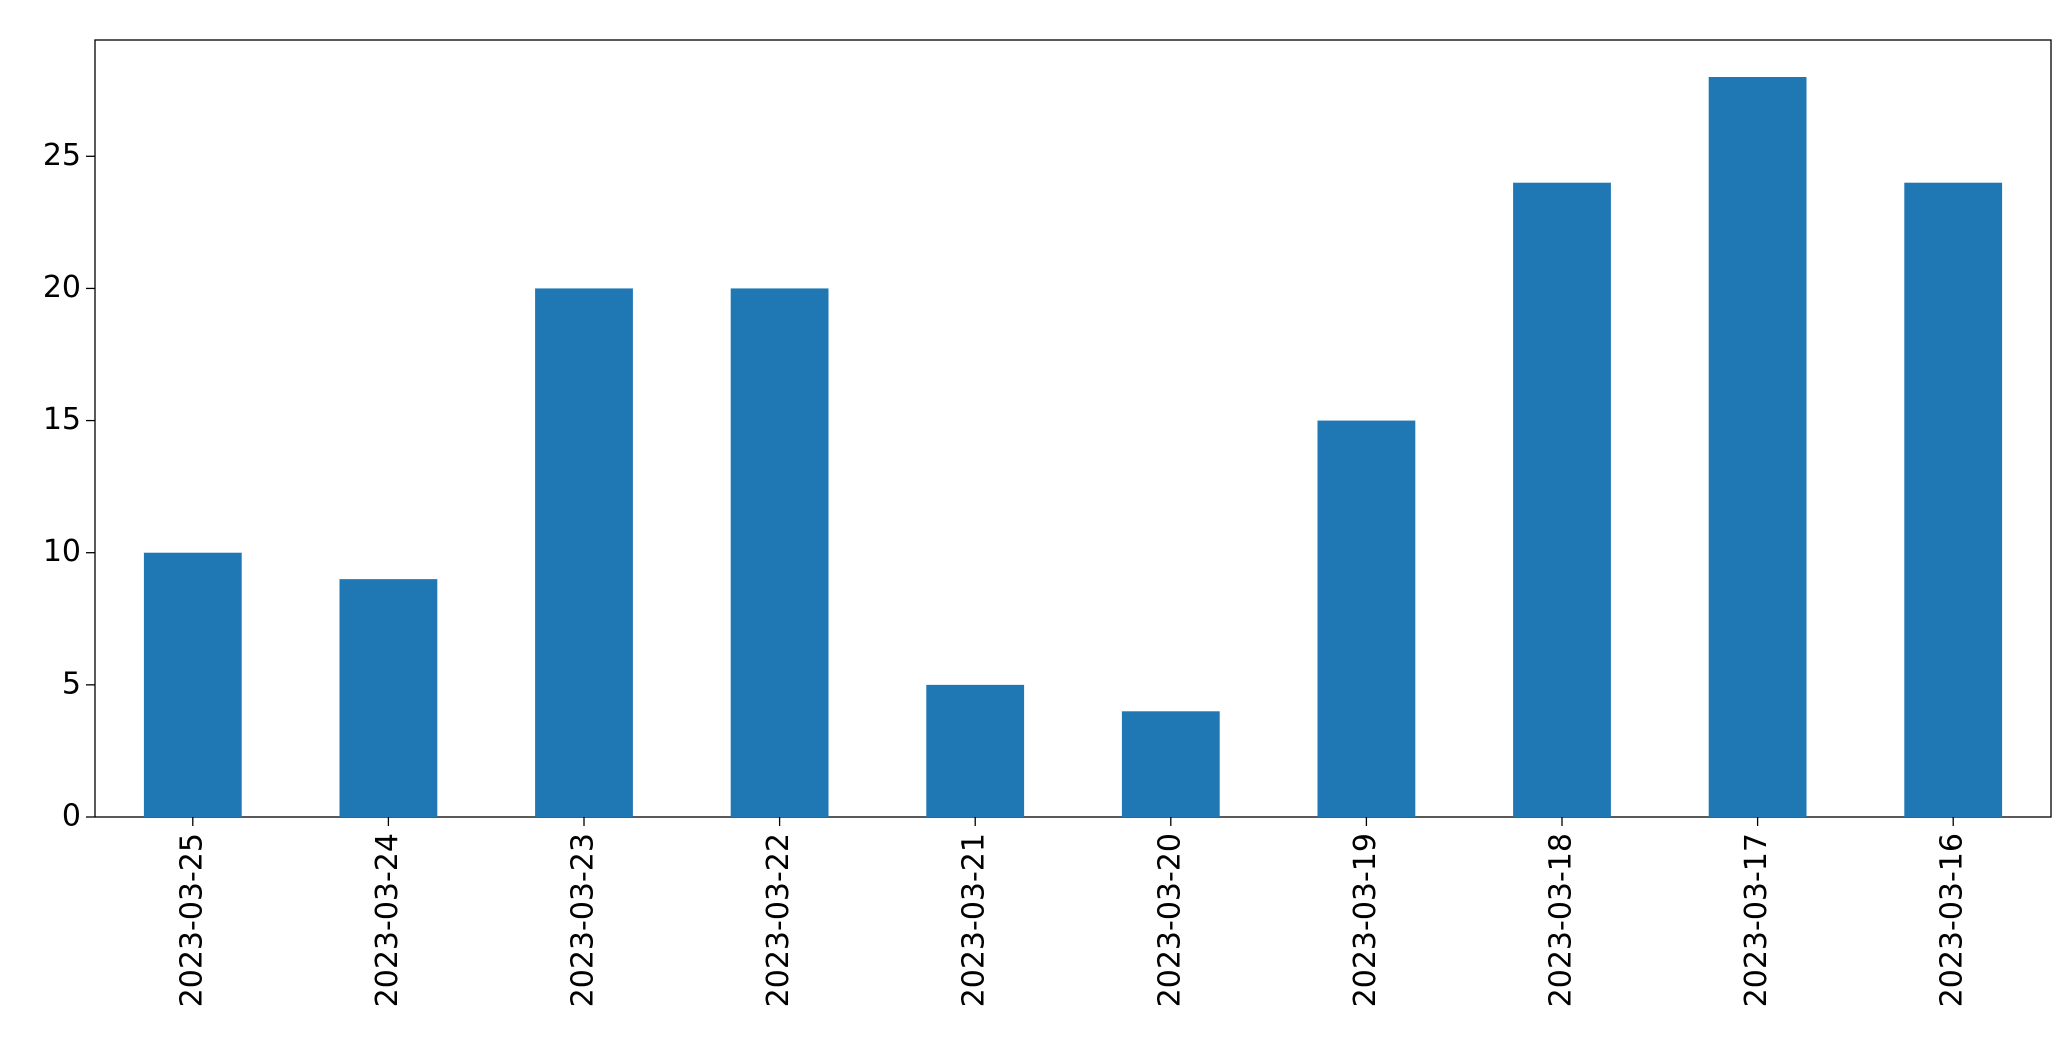 Image resolution: width=2071 pixels, height=1061 pixels. What do you see at coordinates (1756, 920) in the screenshot?
I see `x-tick-label: 2023-03-17` at bounding box center [1756, 920].